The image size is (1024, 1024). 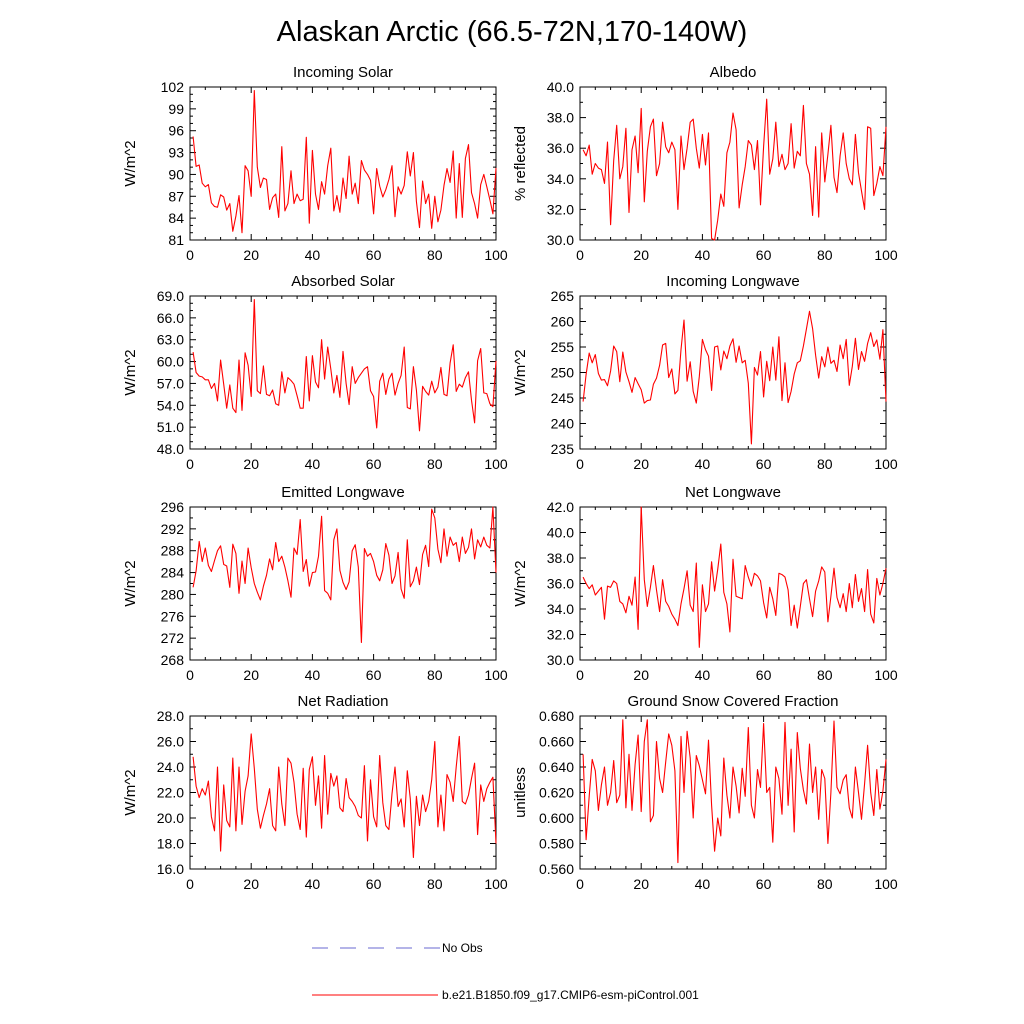 I want to click on y-tick-label: 0.620, so click(x=556, y=793).